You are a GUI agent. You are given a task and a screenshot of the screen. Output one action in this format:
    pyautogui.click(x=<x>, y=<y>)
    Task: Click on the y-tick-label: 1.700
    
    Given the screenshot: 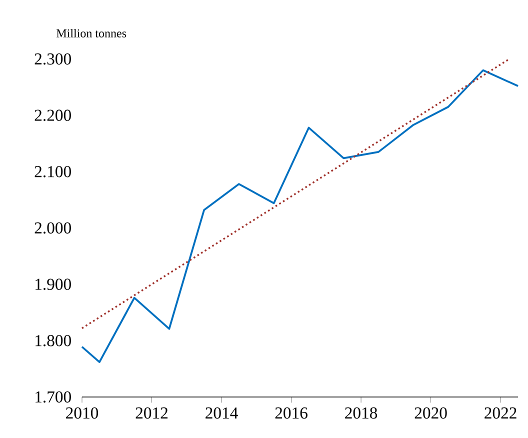 What is the action you would take?
    pyautogui.click(x=53, y=397)
    